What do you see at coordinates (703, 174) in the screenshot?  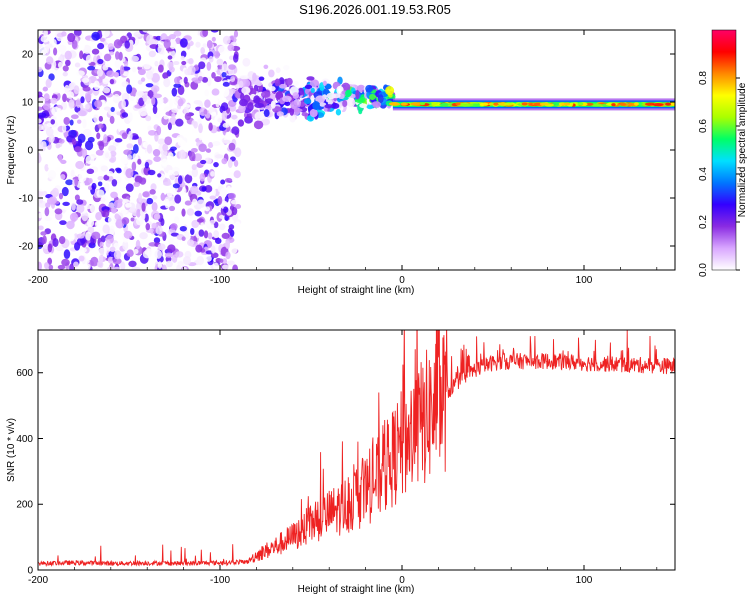 I see `colorbar-tick-label: 0.4` at bounding box center [703, 174].